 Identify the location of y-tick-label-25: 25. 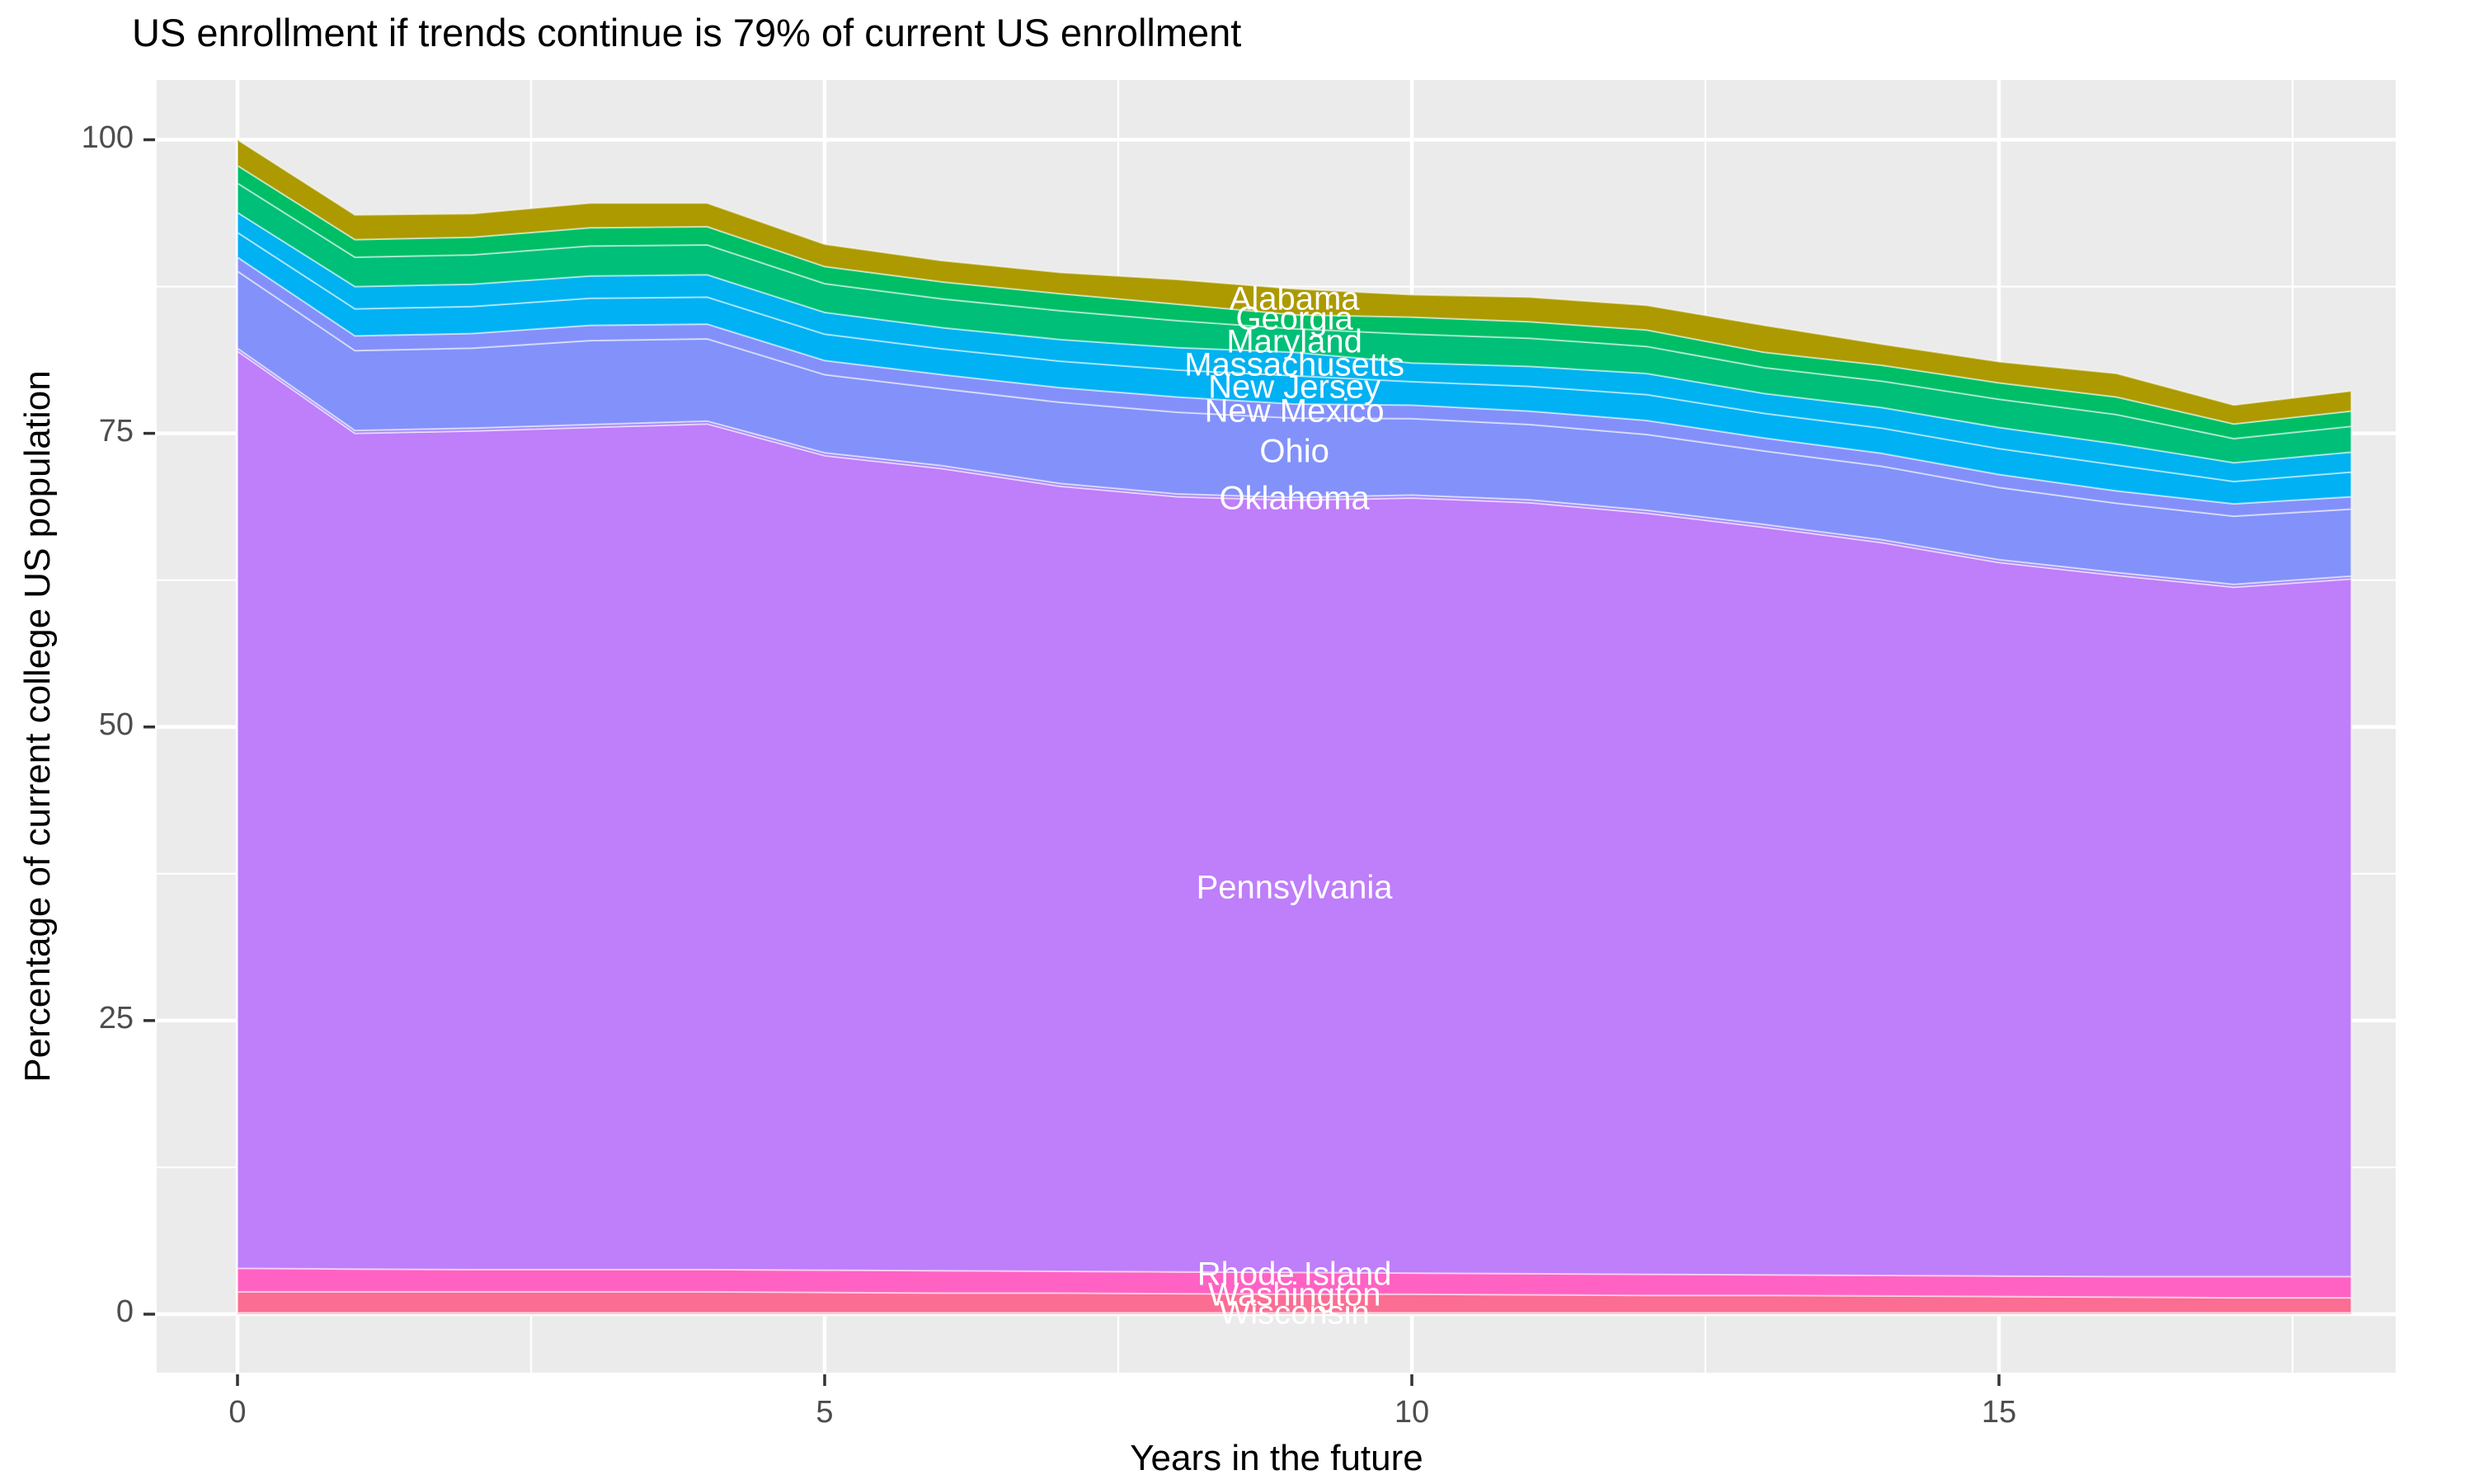
(116, 1018).